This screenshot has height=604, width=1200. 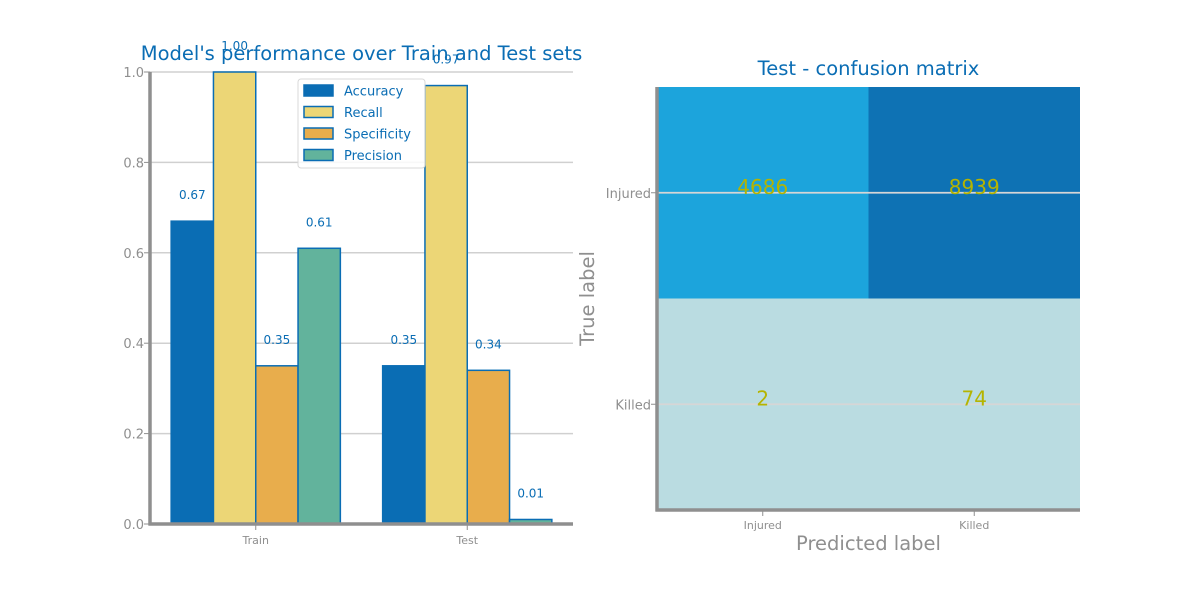 What do you see at coordinates (133, 254) in the screenshot?
I see `y-tick-label: 0.6` at bounding box center [133, 254].